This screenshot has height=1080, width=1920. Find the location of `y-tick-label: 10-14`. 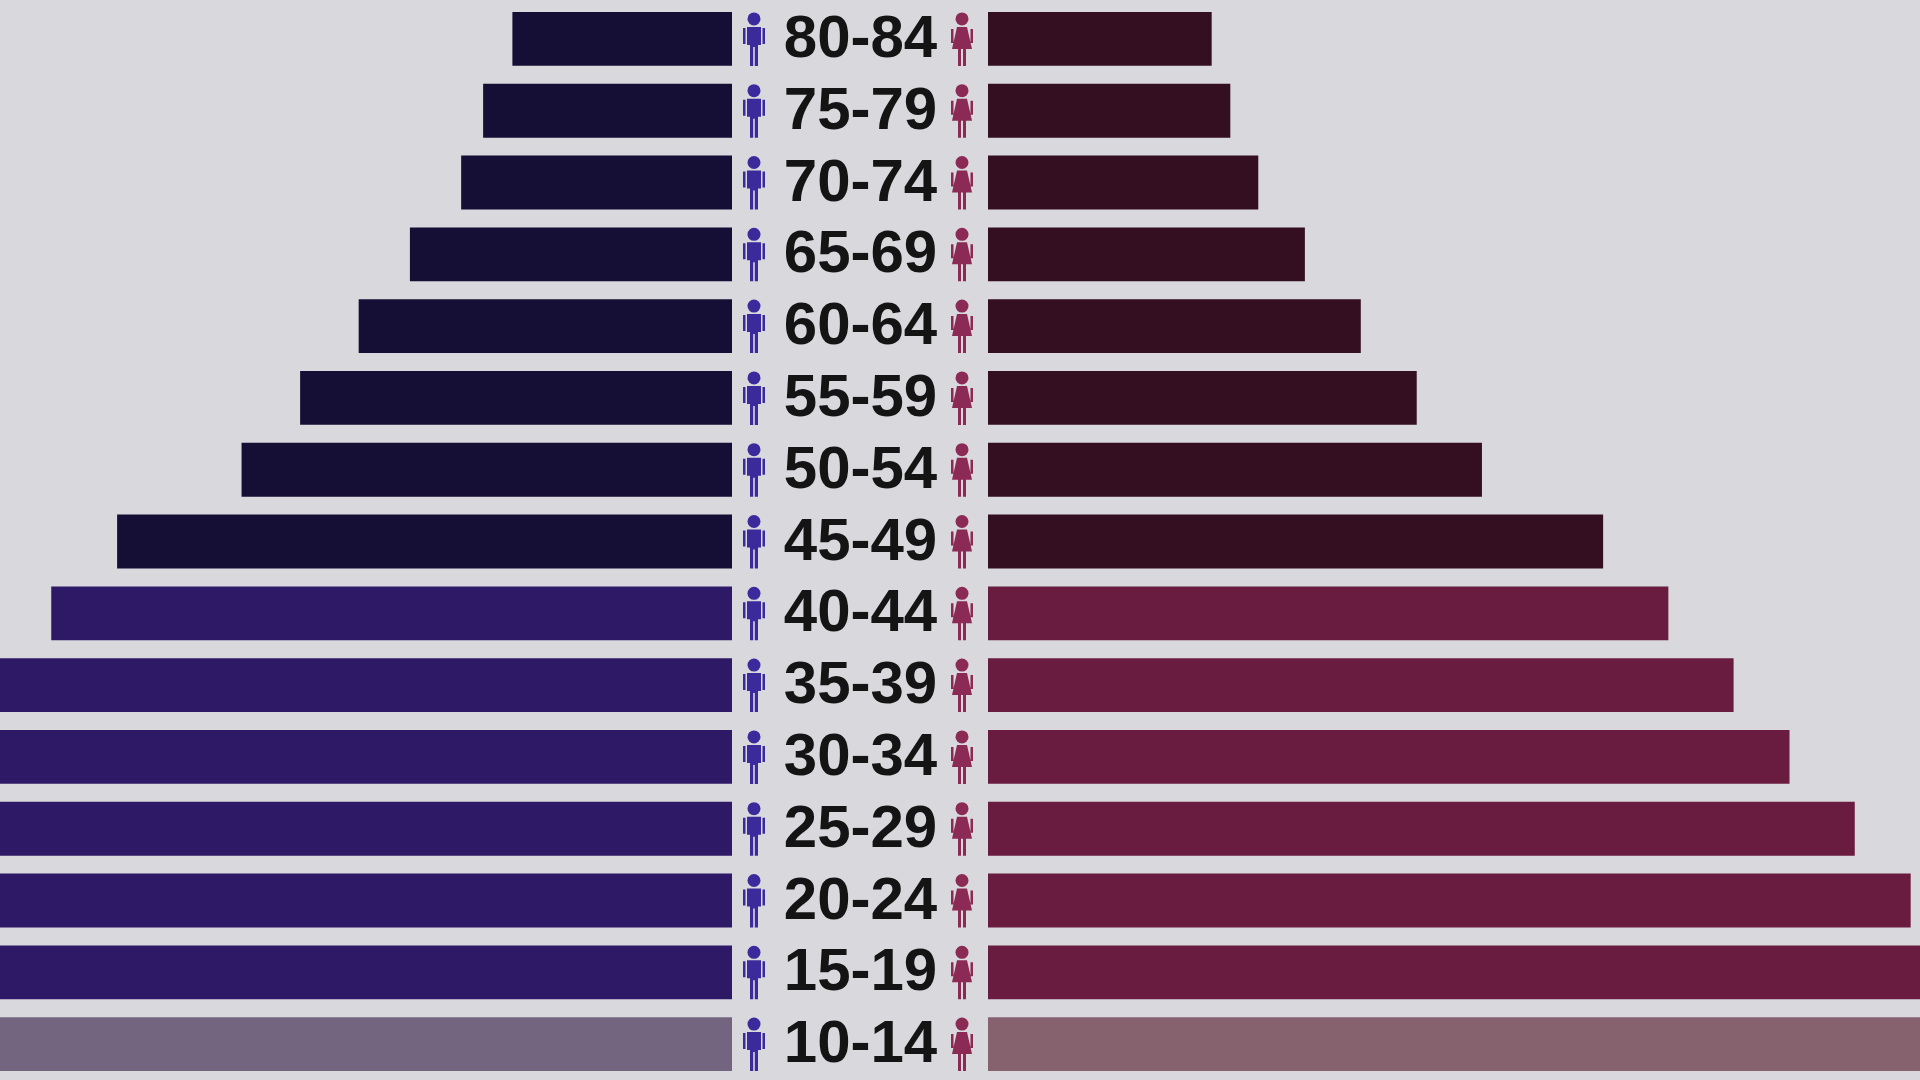

y-tick-label: 10-14 is located at coordinates (860, 1042).